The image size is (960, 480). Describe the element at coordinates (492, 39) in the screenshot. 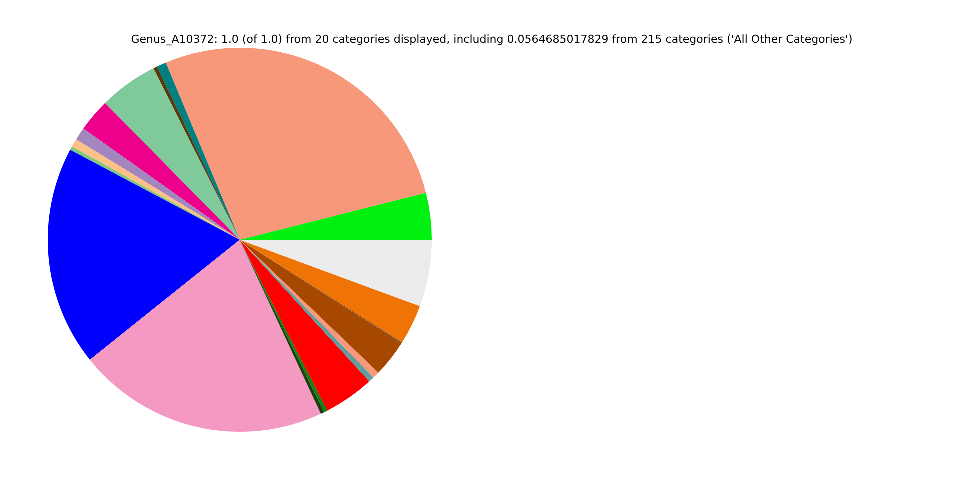

I see `text: Genus_A10372: 1.0 (of 1.0) from 20 categories displayed, including 0.0564685017829 from 215 categories ('All Other Categories')` at that location.